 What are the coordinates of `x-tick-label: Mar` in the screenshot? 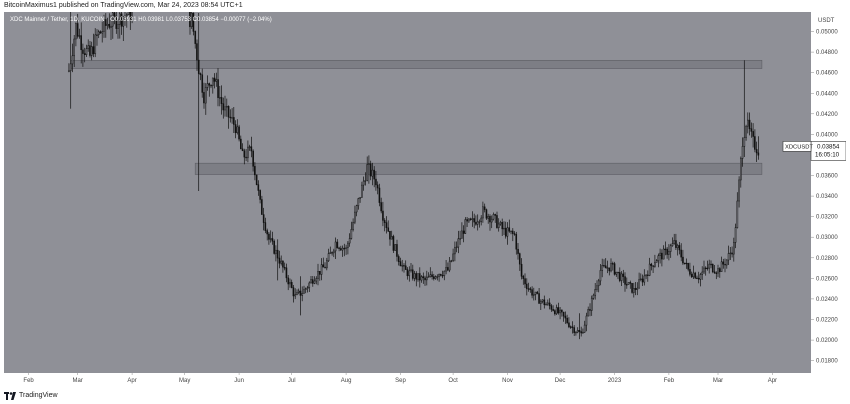 It's located at (718, 381).